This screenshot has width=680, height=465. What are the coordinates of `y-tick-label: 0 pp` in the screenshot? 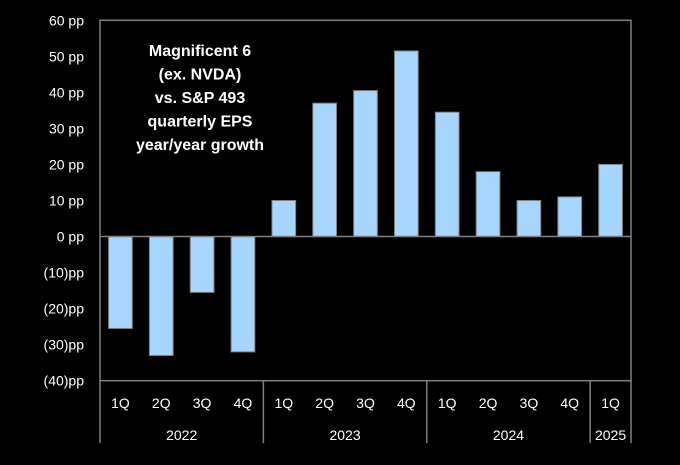 It's located at (70, 237).